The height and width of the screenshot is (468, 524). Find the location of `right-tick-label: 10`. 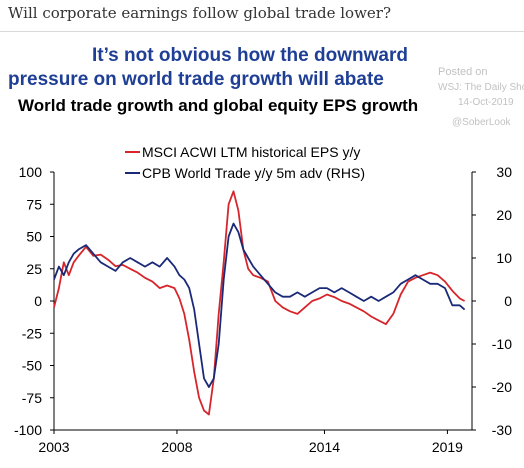

right-tick-label: 10 is located at coordinates (504, 258).